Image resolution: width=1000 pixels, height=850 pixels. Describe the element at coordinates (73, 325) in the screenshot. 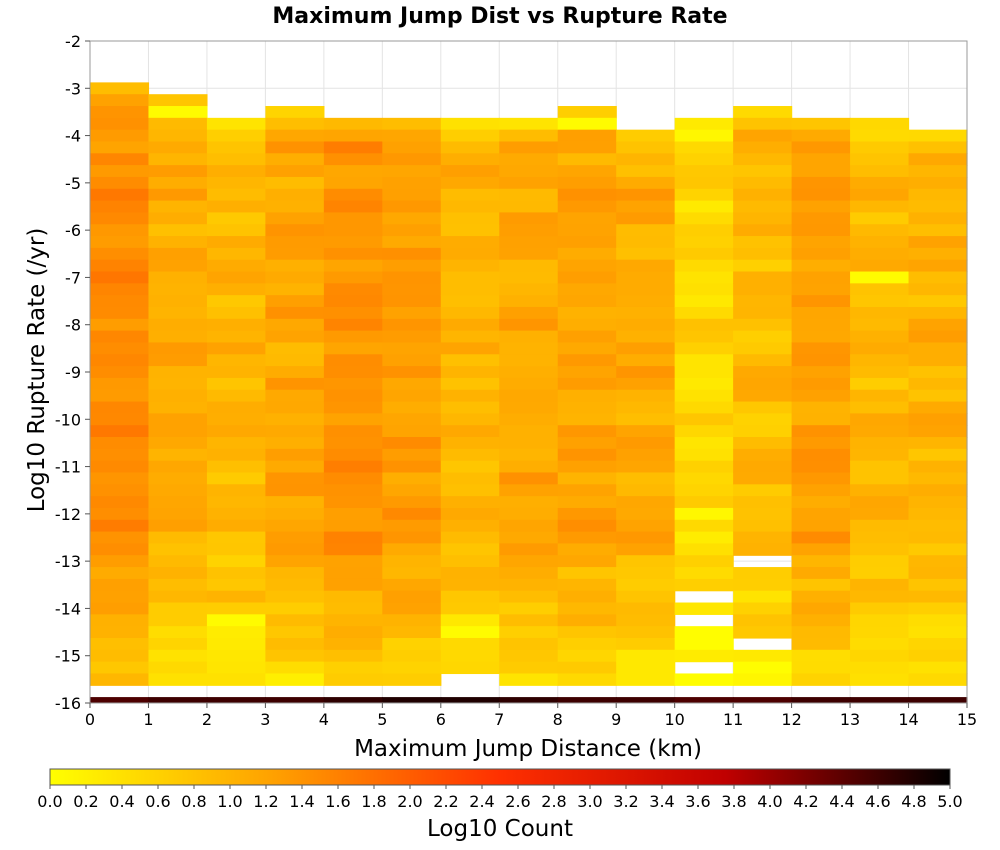

I see `y-tick-label: -8` at that location.